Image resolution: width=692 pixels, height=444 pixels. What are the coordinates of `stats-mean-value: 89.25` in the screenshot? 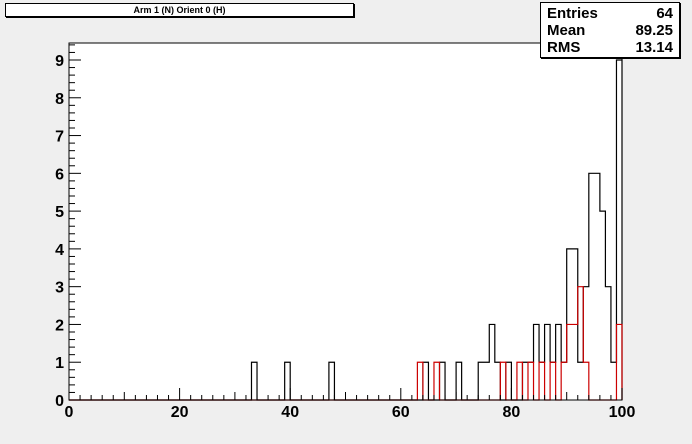 It's located at (654, 30).